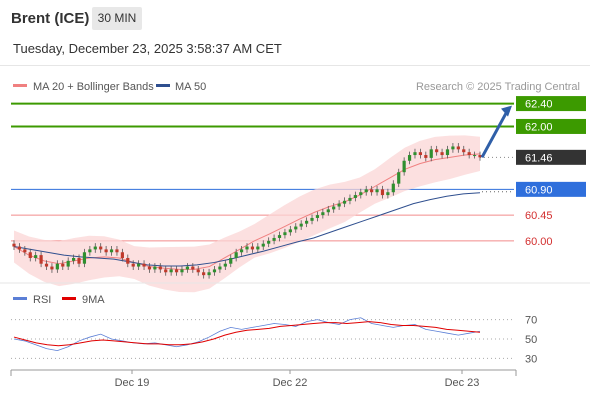  I want to click on rsi-tick-label: 50, so click(531, 340).